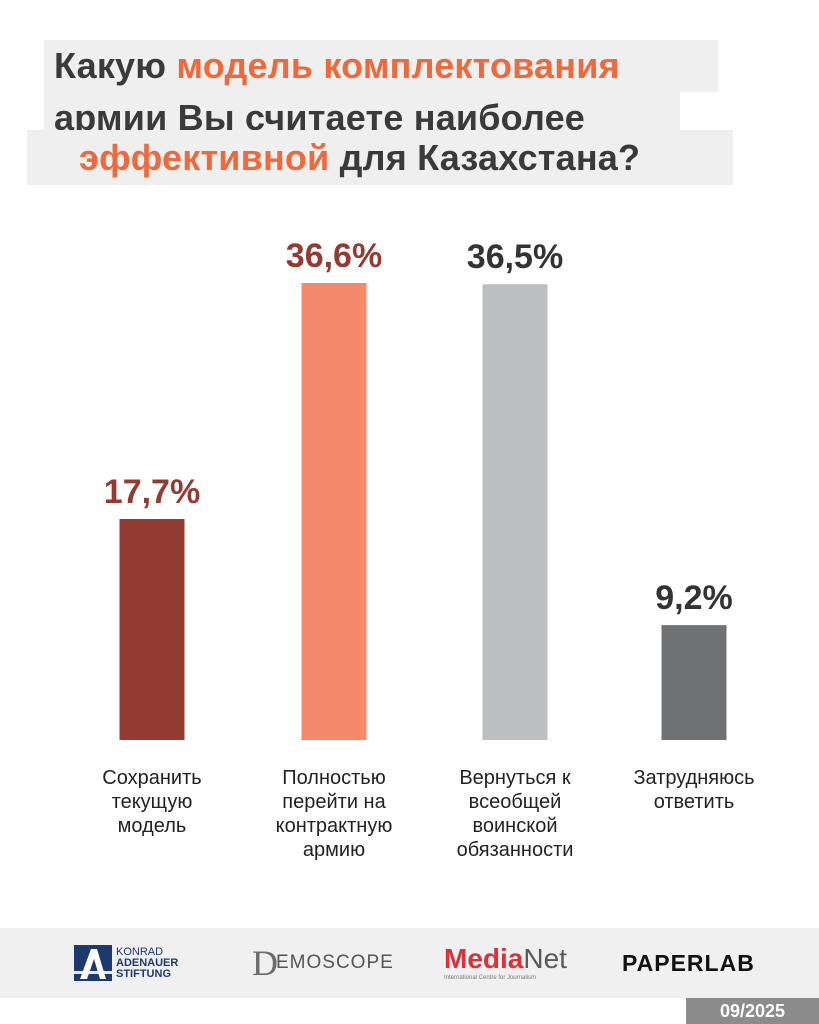 This screenshot has width=819, height=1024. I want to click on title-text: для Казахстана?, so click(485, 157).